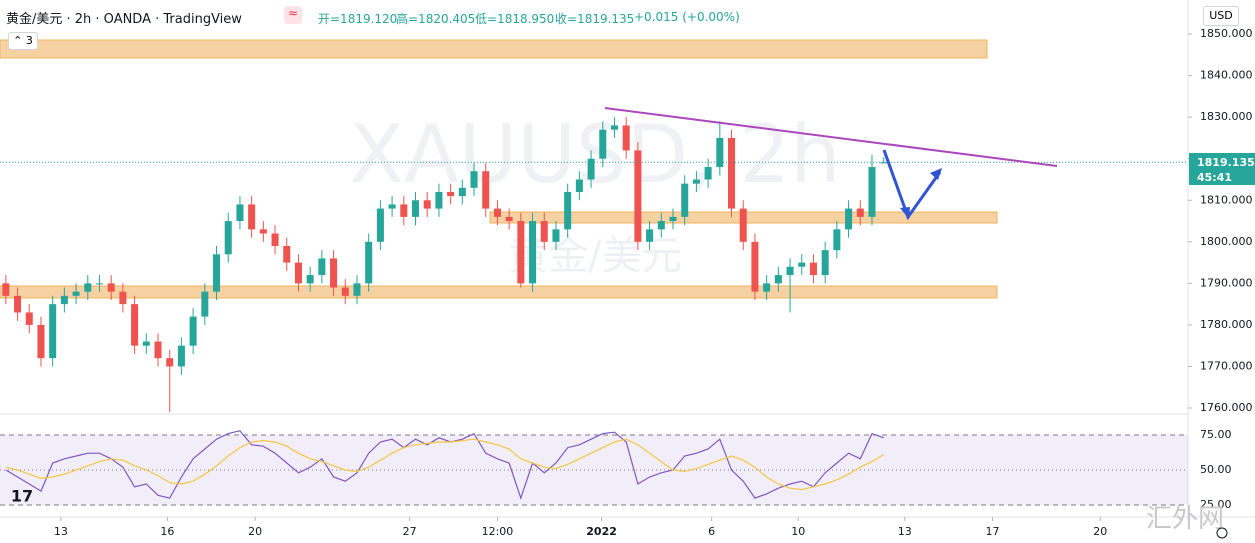  What do you see at coordinates (23, 41) in the screenshot?
I see `indicator-toggle: ⌃ 3` at bounding box center [23, 41].